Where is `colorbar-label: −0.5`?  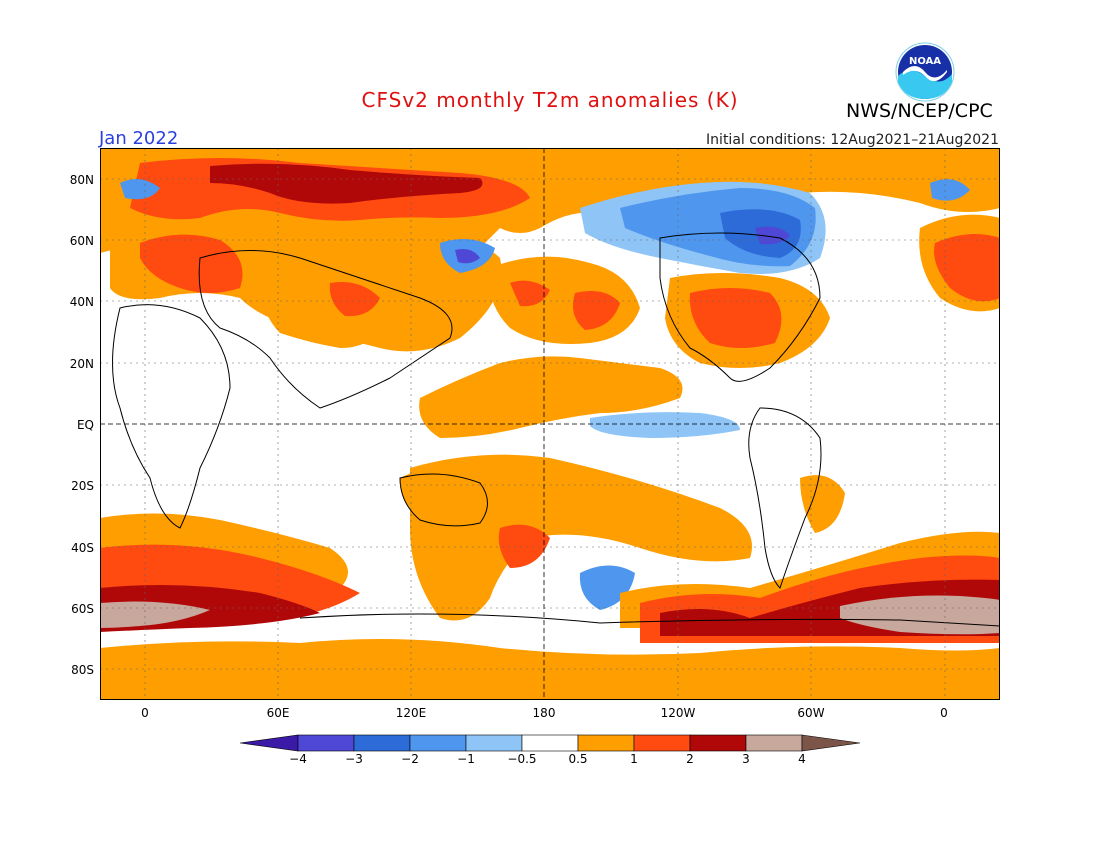 colorbar-label: −0.5 is located at coordinates (522, 759).